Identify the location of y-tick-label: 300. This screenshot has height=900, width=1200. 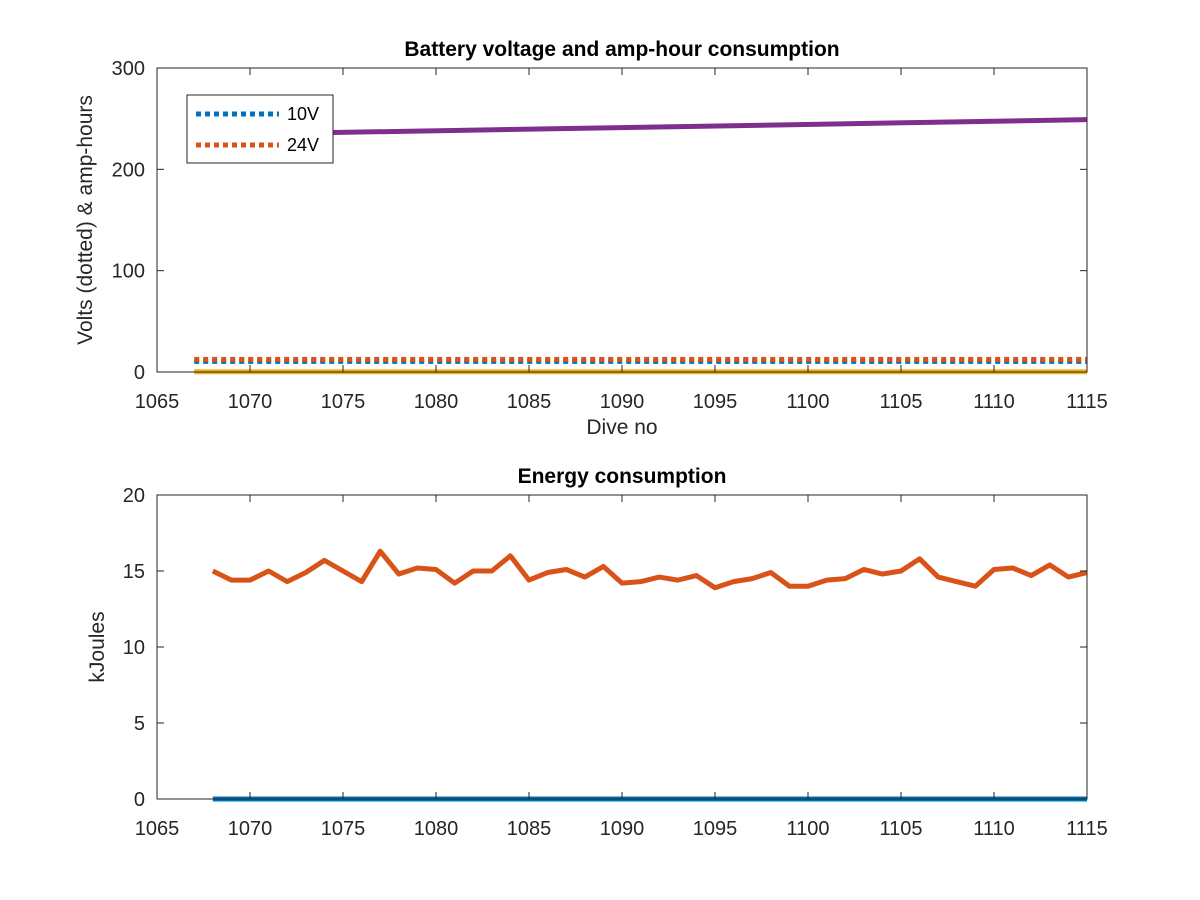
(128, 69).